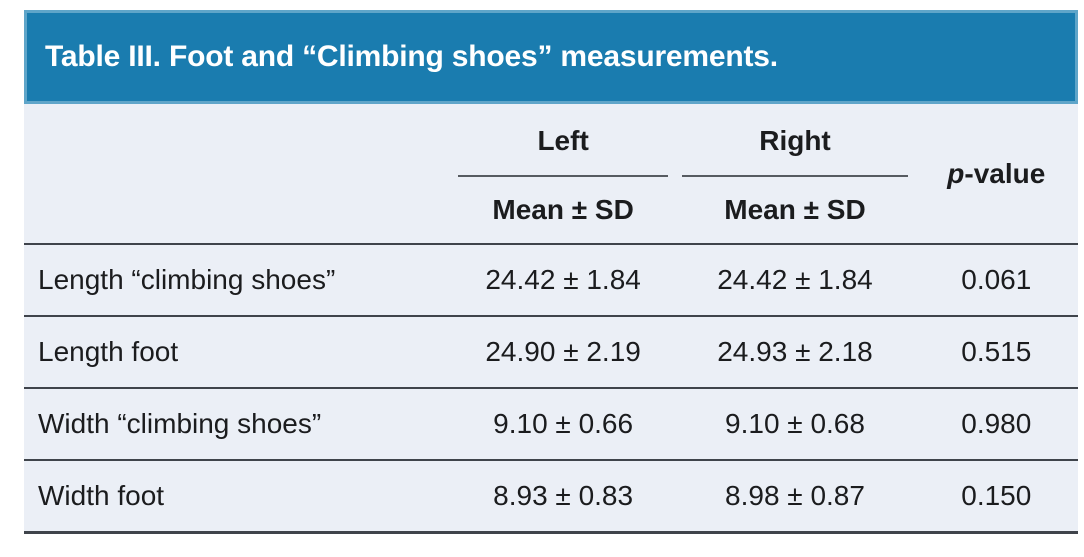  What do you see at coordinates (563, 351) in the screenshot?
I see `row-left-value: 24.90 ± 2.19` at bounding box center [563, 351].